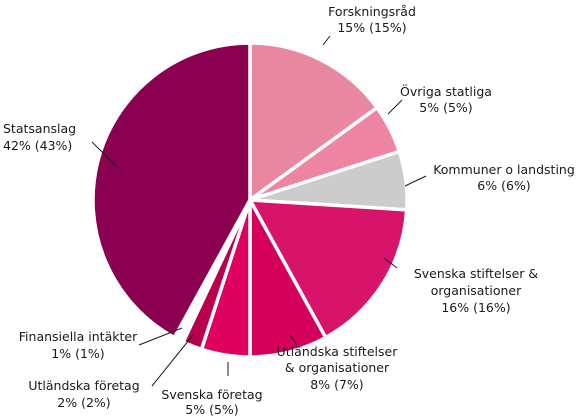 Image resolution: width=579 pixels, height=418 pixels. I want to click on label-utlandska-foretag: Utländska företag 2% (2%), so click(83, 394).